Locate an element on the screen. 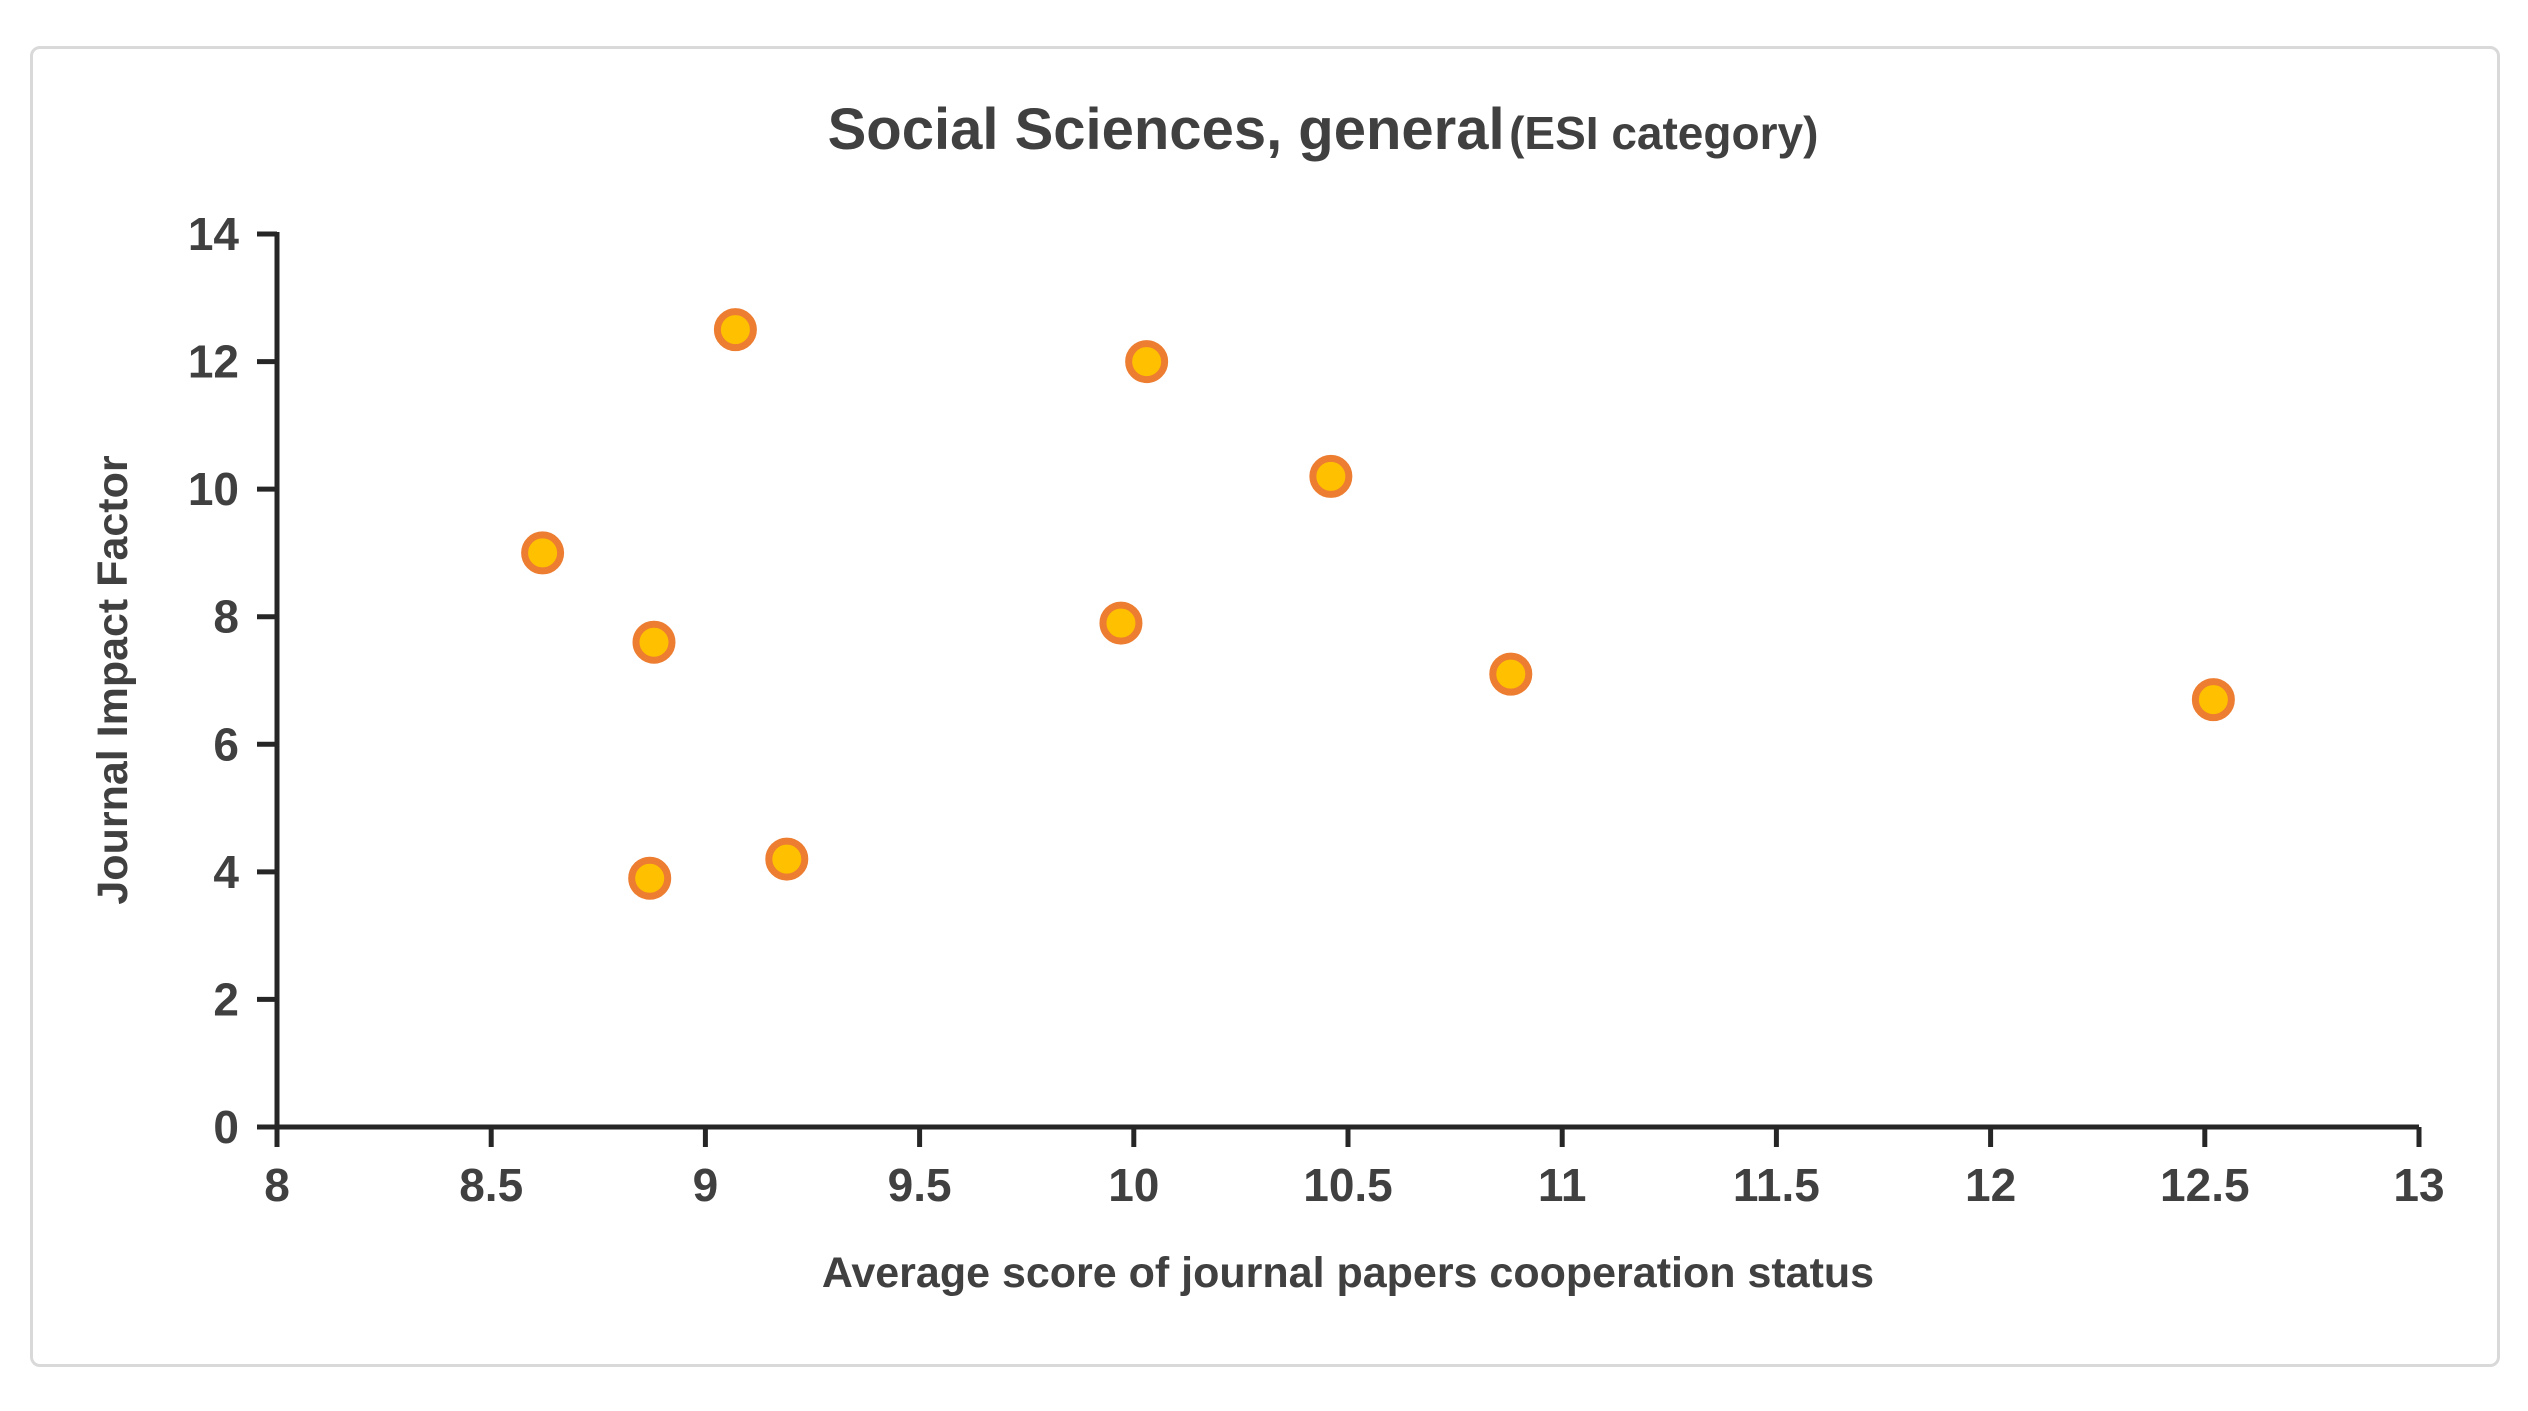 The height and width of the screenshot is (1411, 2528). y-axis-label: Journal Impact Factor is located at coordinates (113, 679).